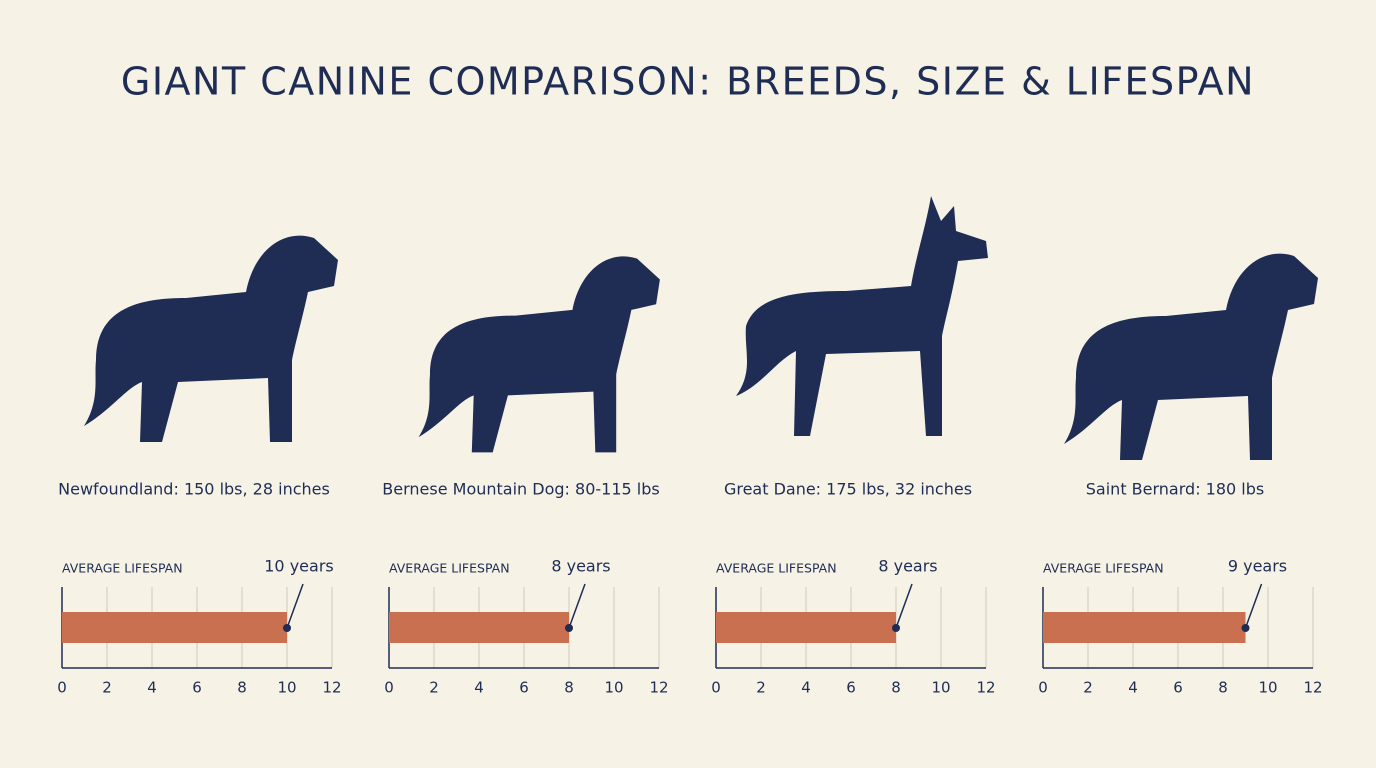 The image size is (1376, 768). Describe the element at coordinates (298, 566) in the screenshot. I see `value-label: 10 years` at that location.